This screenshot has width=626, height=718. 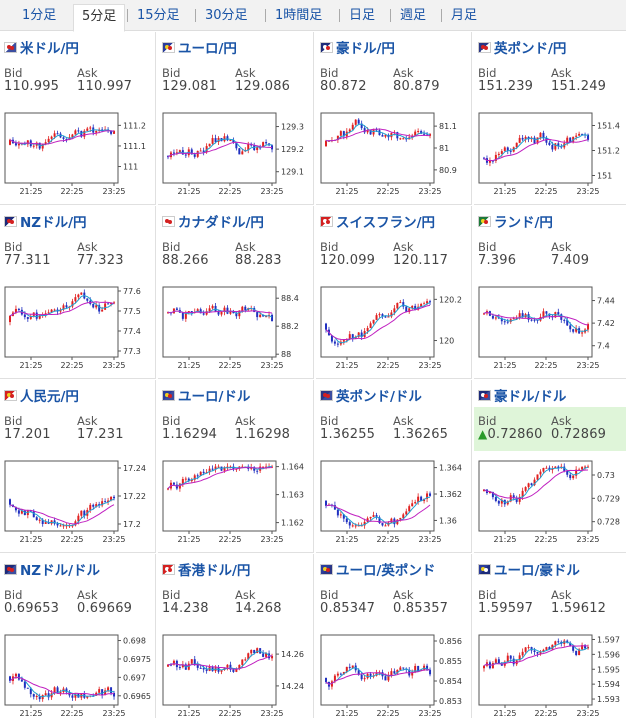 What do you see at coordinates (292, 149) in the screenshot?
I see `y-tick-label: 129.2` at bounding box center [292, 149].